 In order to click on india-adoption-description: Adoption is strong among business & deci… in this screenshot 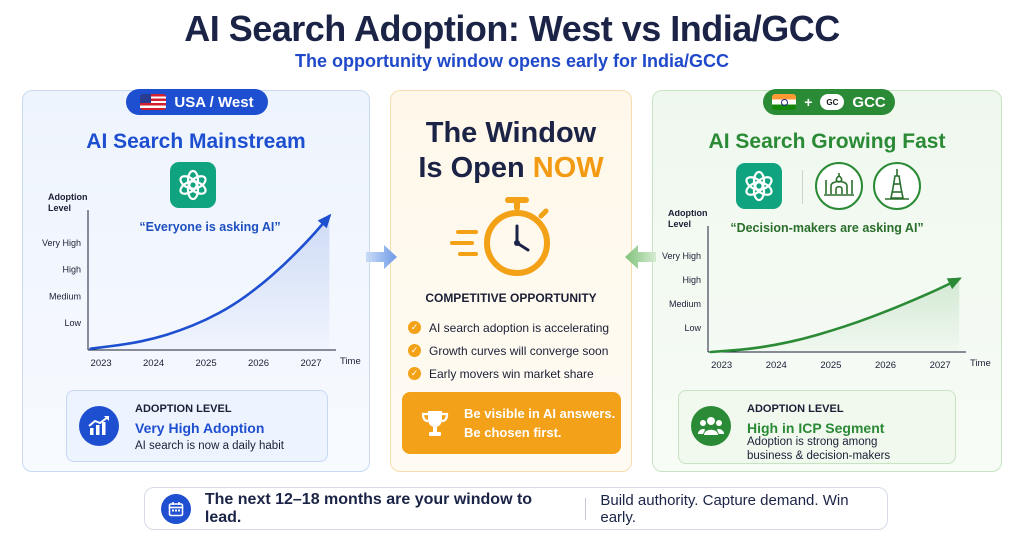, I will do `click(818, 449)`.